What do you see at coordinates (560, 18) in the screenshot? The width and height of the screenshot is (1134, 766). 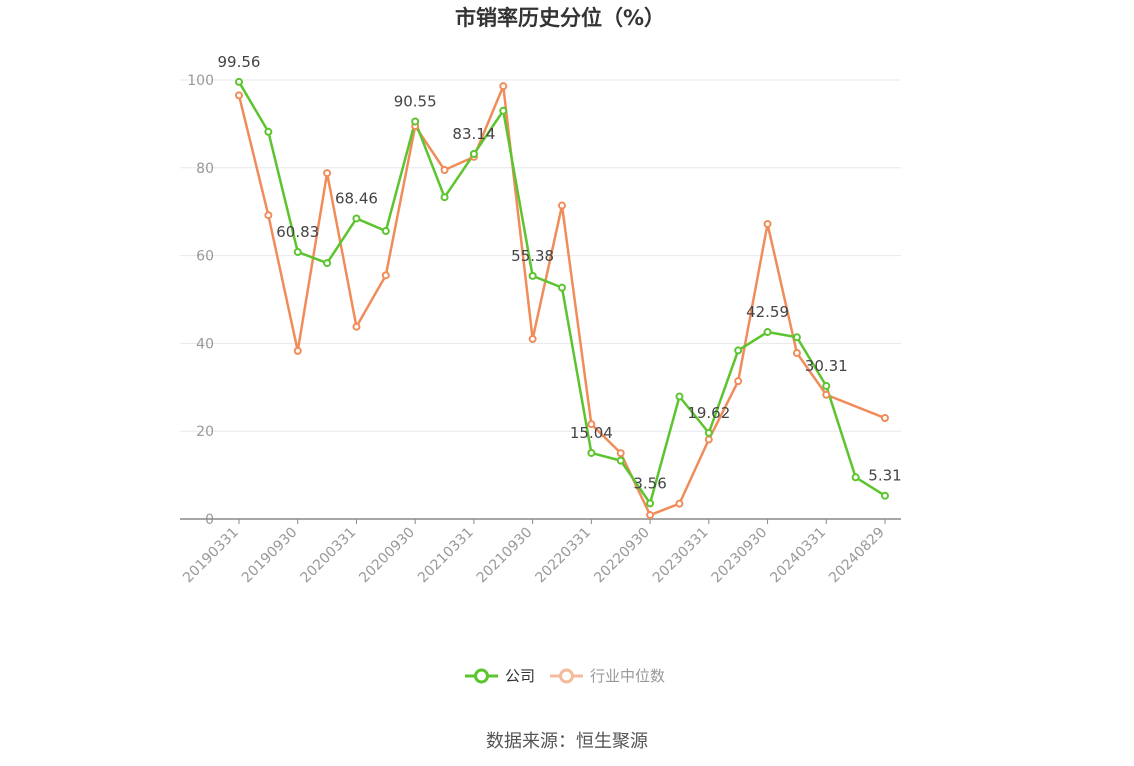 I see `chart-title: 市销率历史分位（%）` at bounding box center [560, 18].